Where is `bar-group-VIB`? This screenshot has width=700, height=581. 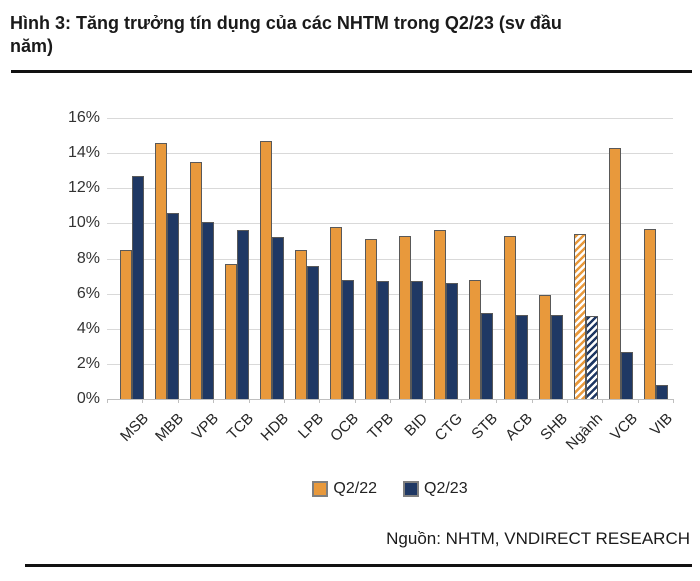 bar-group-VIB is located at coordinates (655, 258).